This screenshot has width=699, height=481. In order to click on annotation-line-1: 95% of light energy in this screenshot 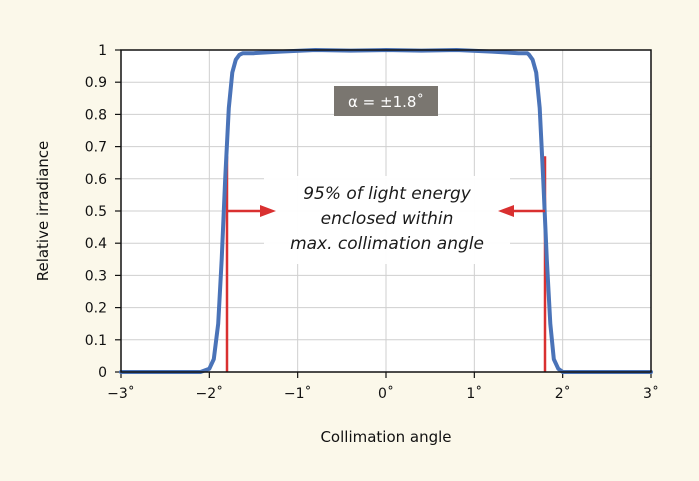, I will do `click(387, 194)`.